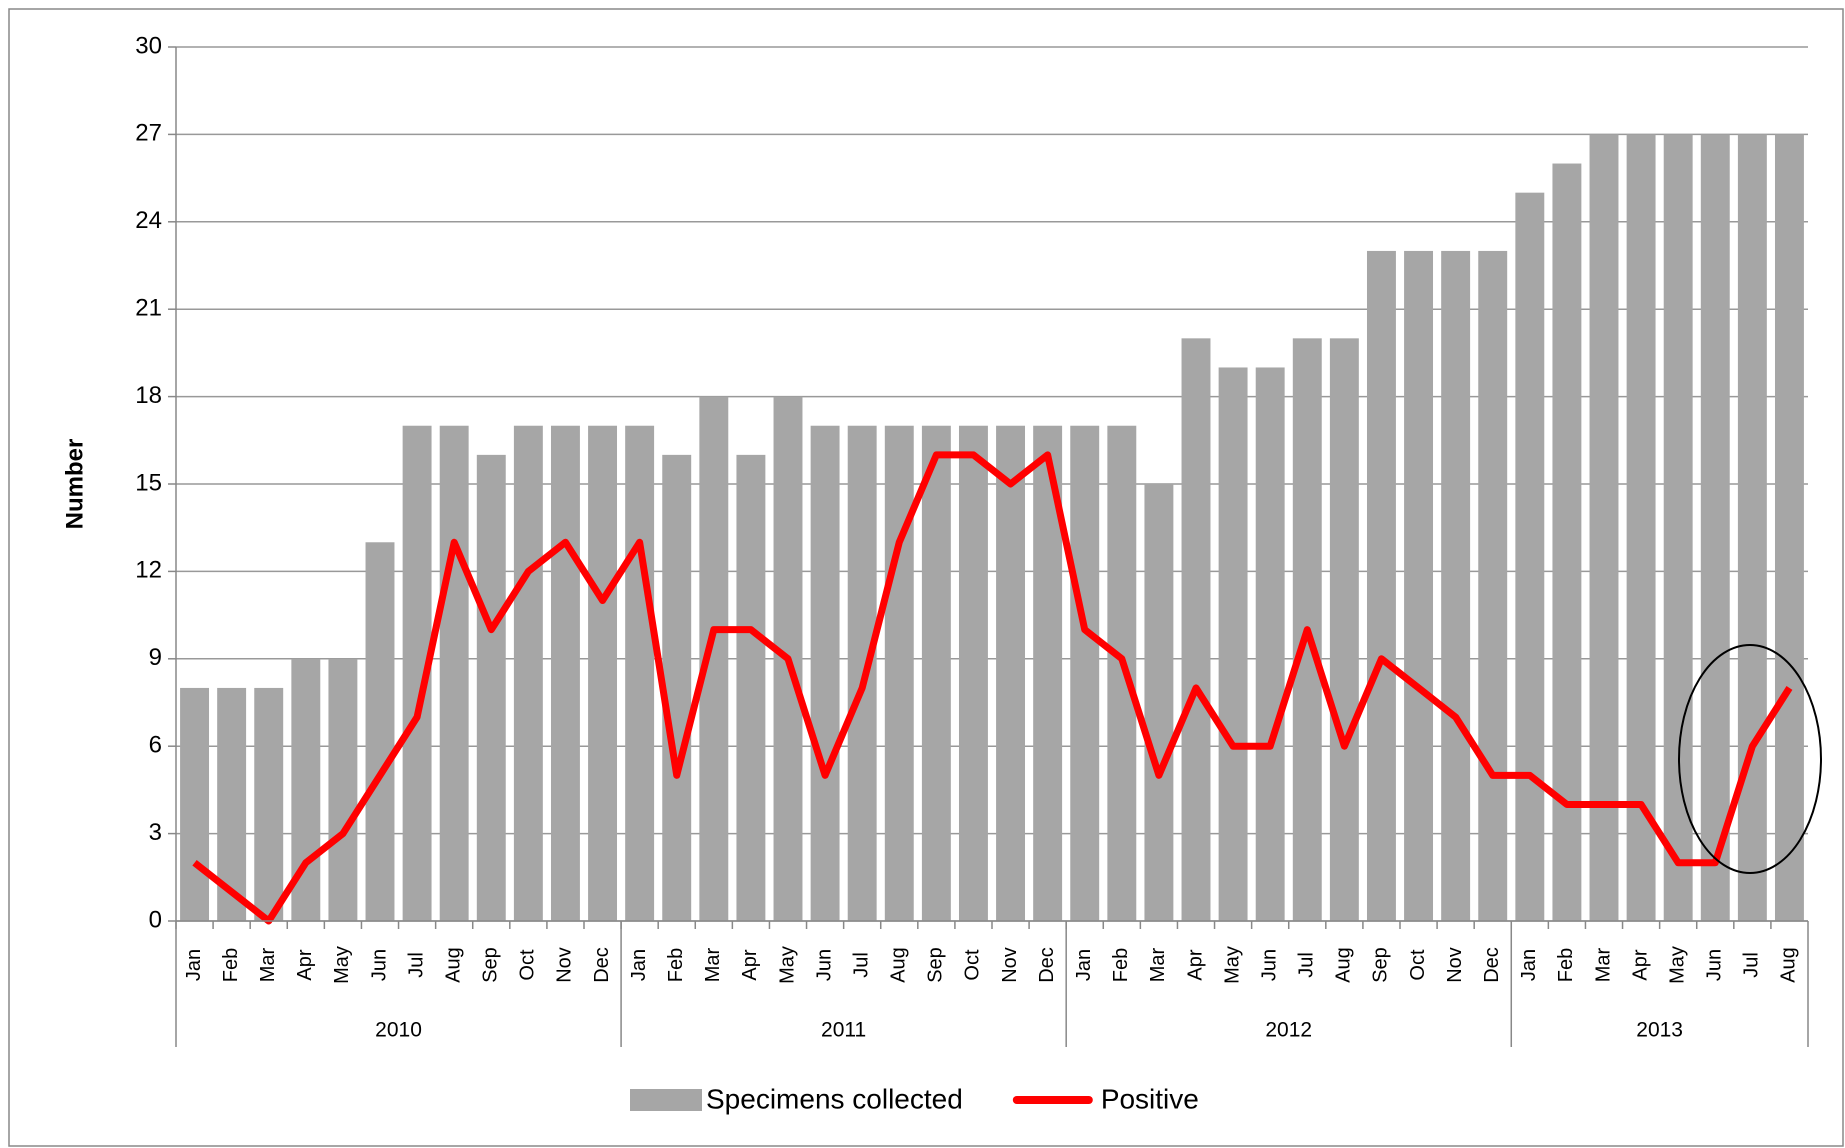 This screenshot has width=1845, height=1148. What do you see at coordinates (155, 832) in the screenshot?
I see `y-tick-label: 3` at bounding box center [155, 832].